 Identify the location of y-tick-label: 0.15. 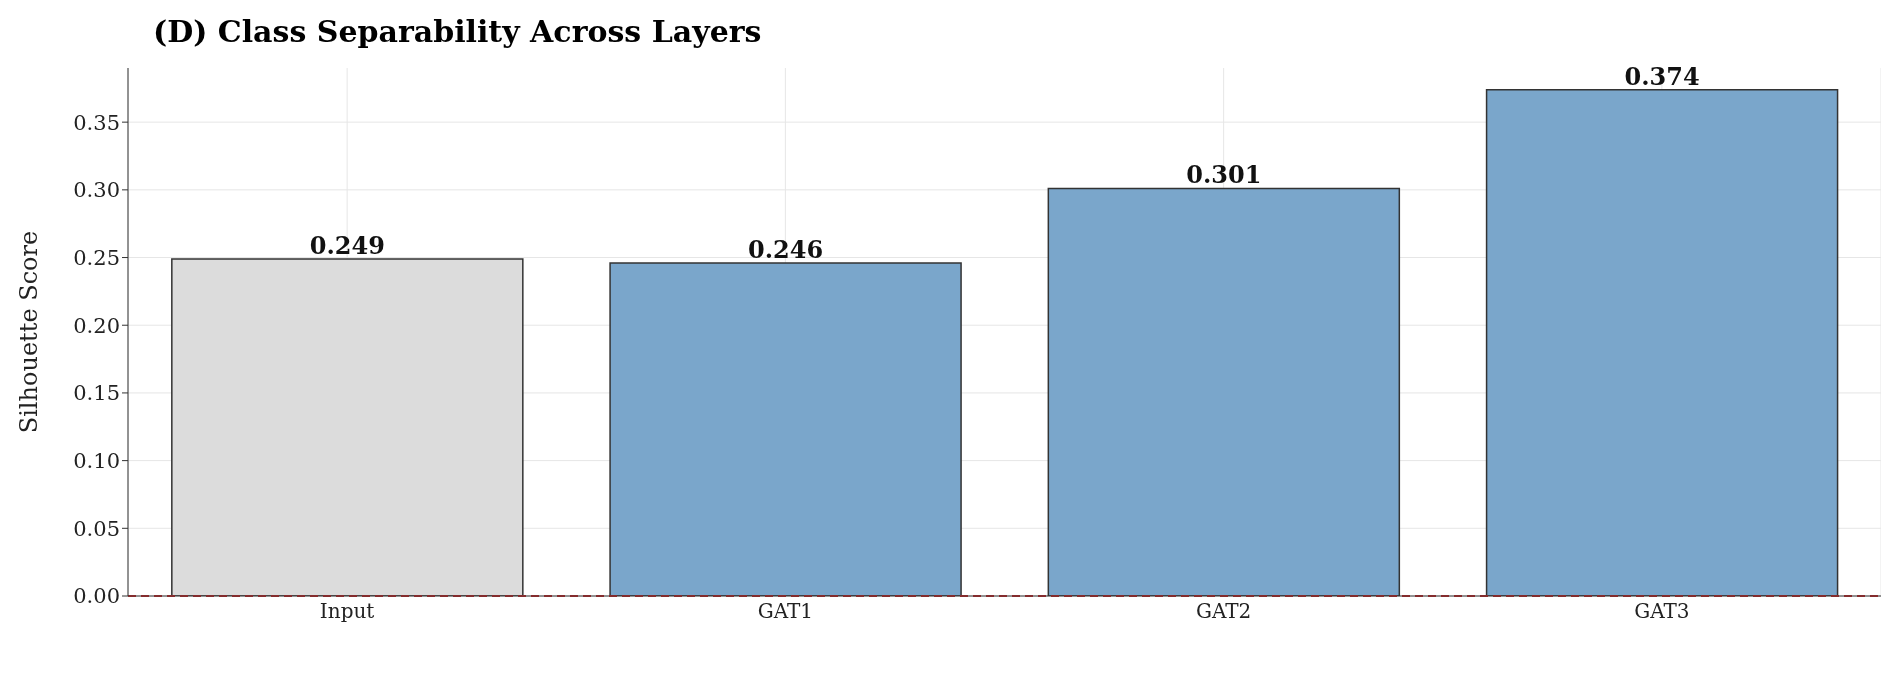
(96, 393).